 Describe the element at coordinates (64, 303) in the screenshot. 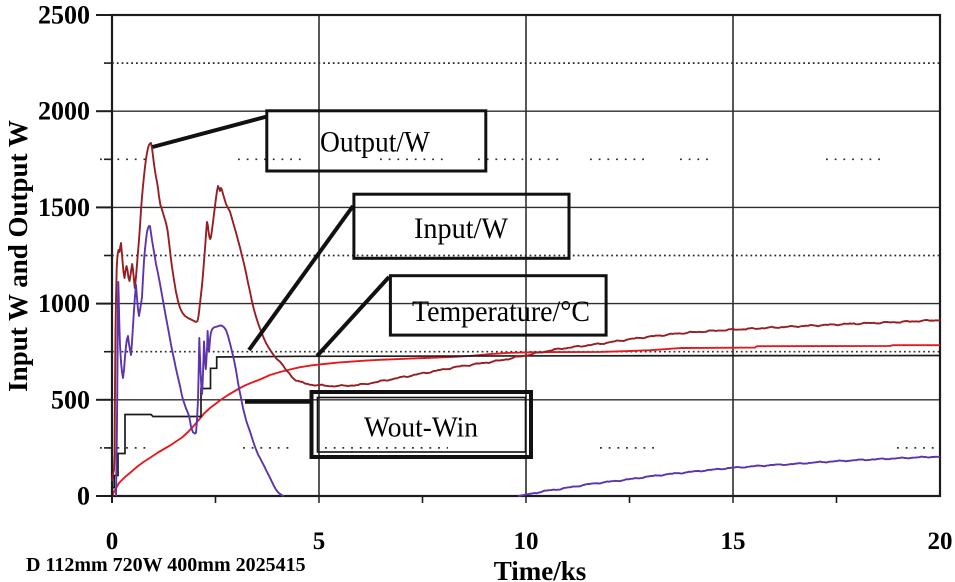

I see `svg-text: 1000` at that location.